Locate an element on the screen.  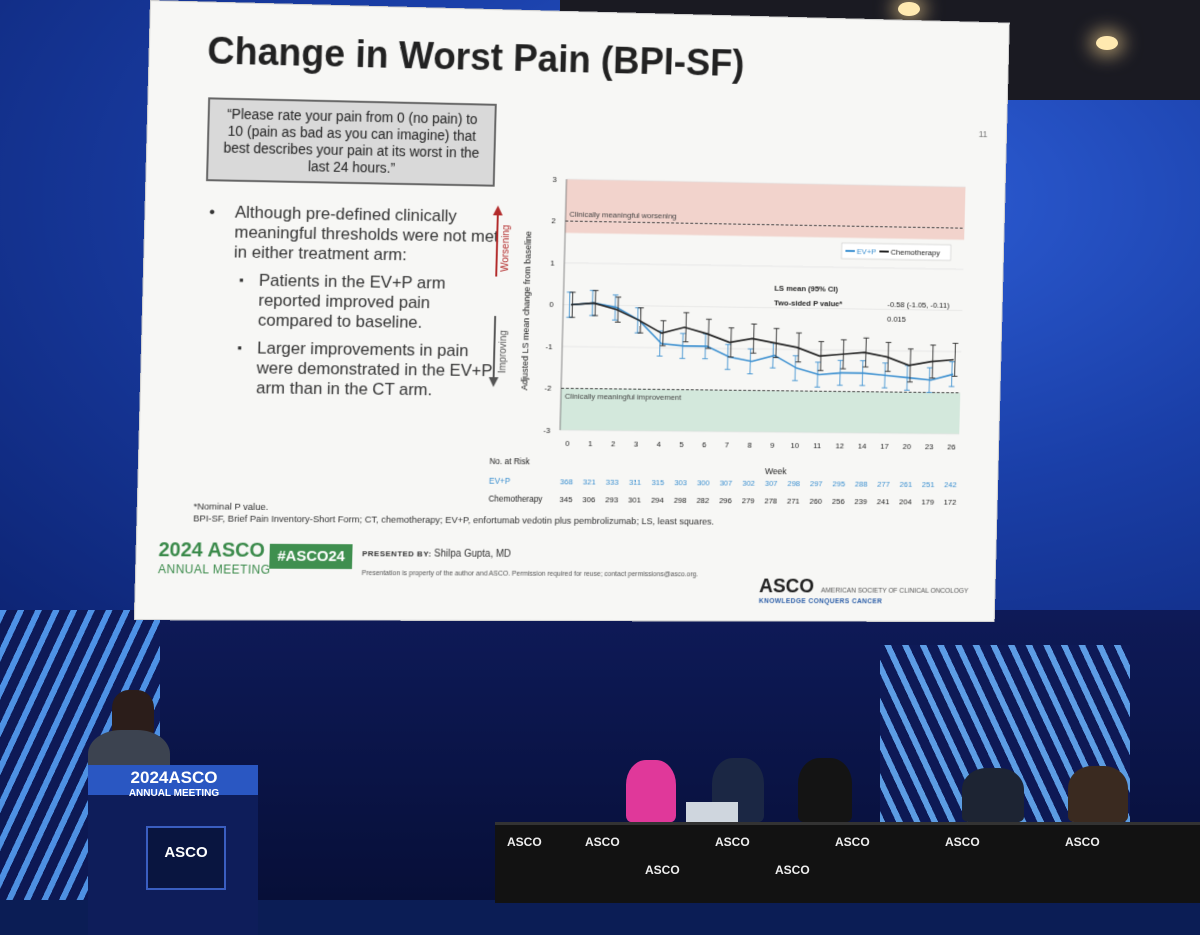
x-tick-label: 1 is located at coordinates (590, 443).